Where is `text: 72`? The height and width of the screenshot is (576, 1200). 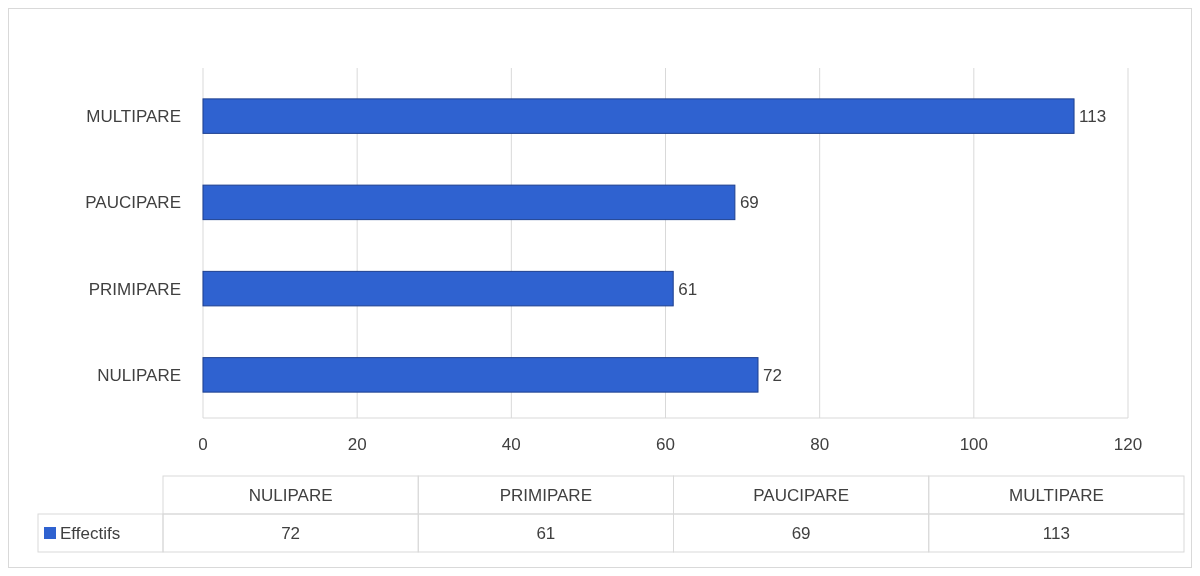 text: 72 is located at coordinates (291, 533).